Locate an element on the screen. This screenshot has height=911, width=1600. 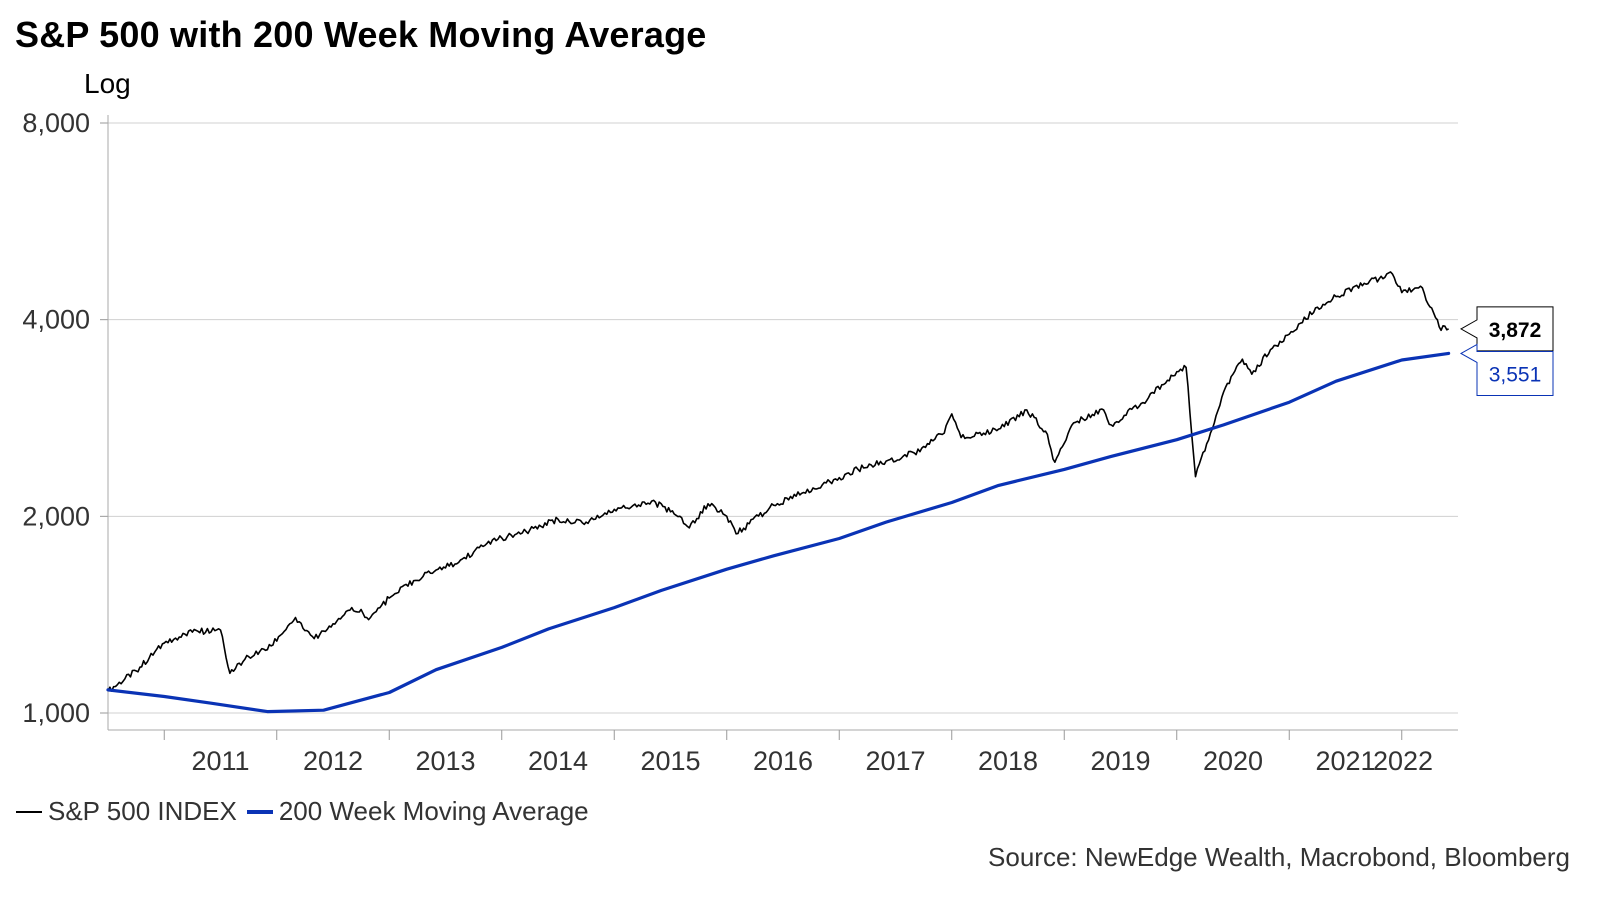
legend-swatch-200wma is located at coordinates (259, 811).